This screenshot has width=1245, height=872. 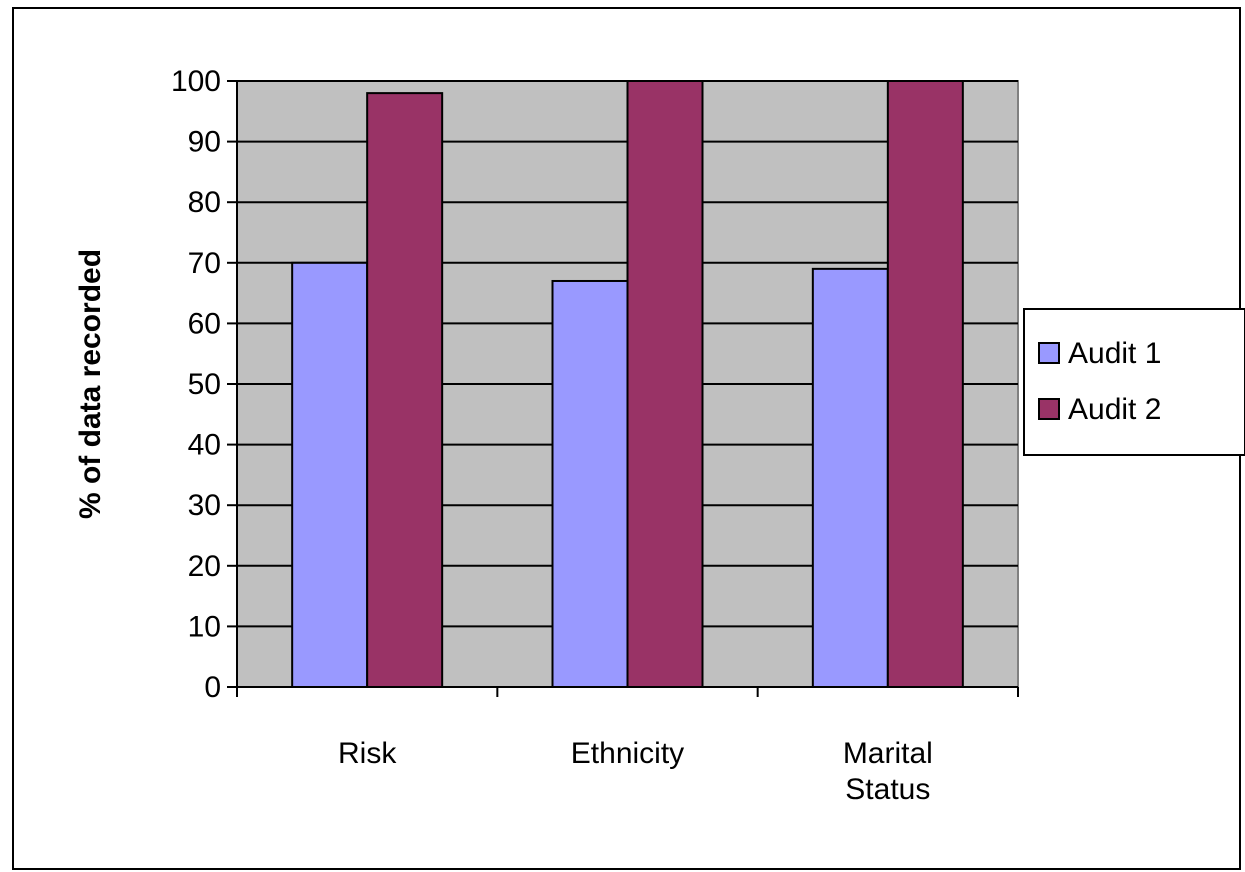 What do you see at coordinates (204, 323) in the screenshot?
I see `y-tick-label-60: 60` at bounding box center [204, 323].